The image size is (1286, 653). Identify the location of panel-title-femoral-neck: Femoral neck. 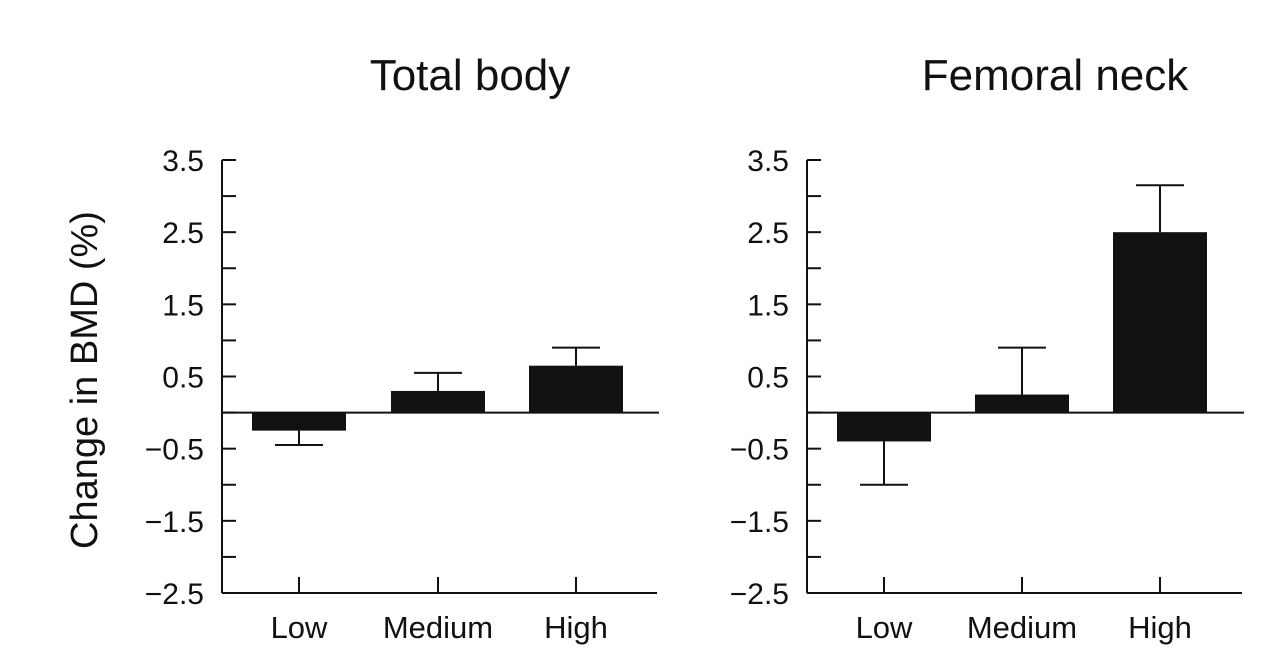
(1056, 75).